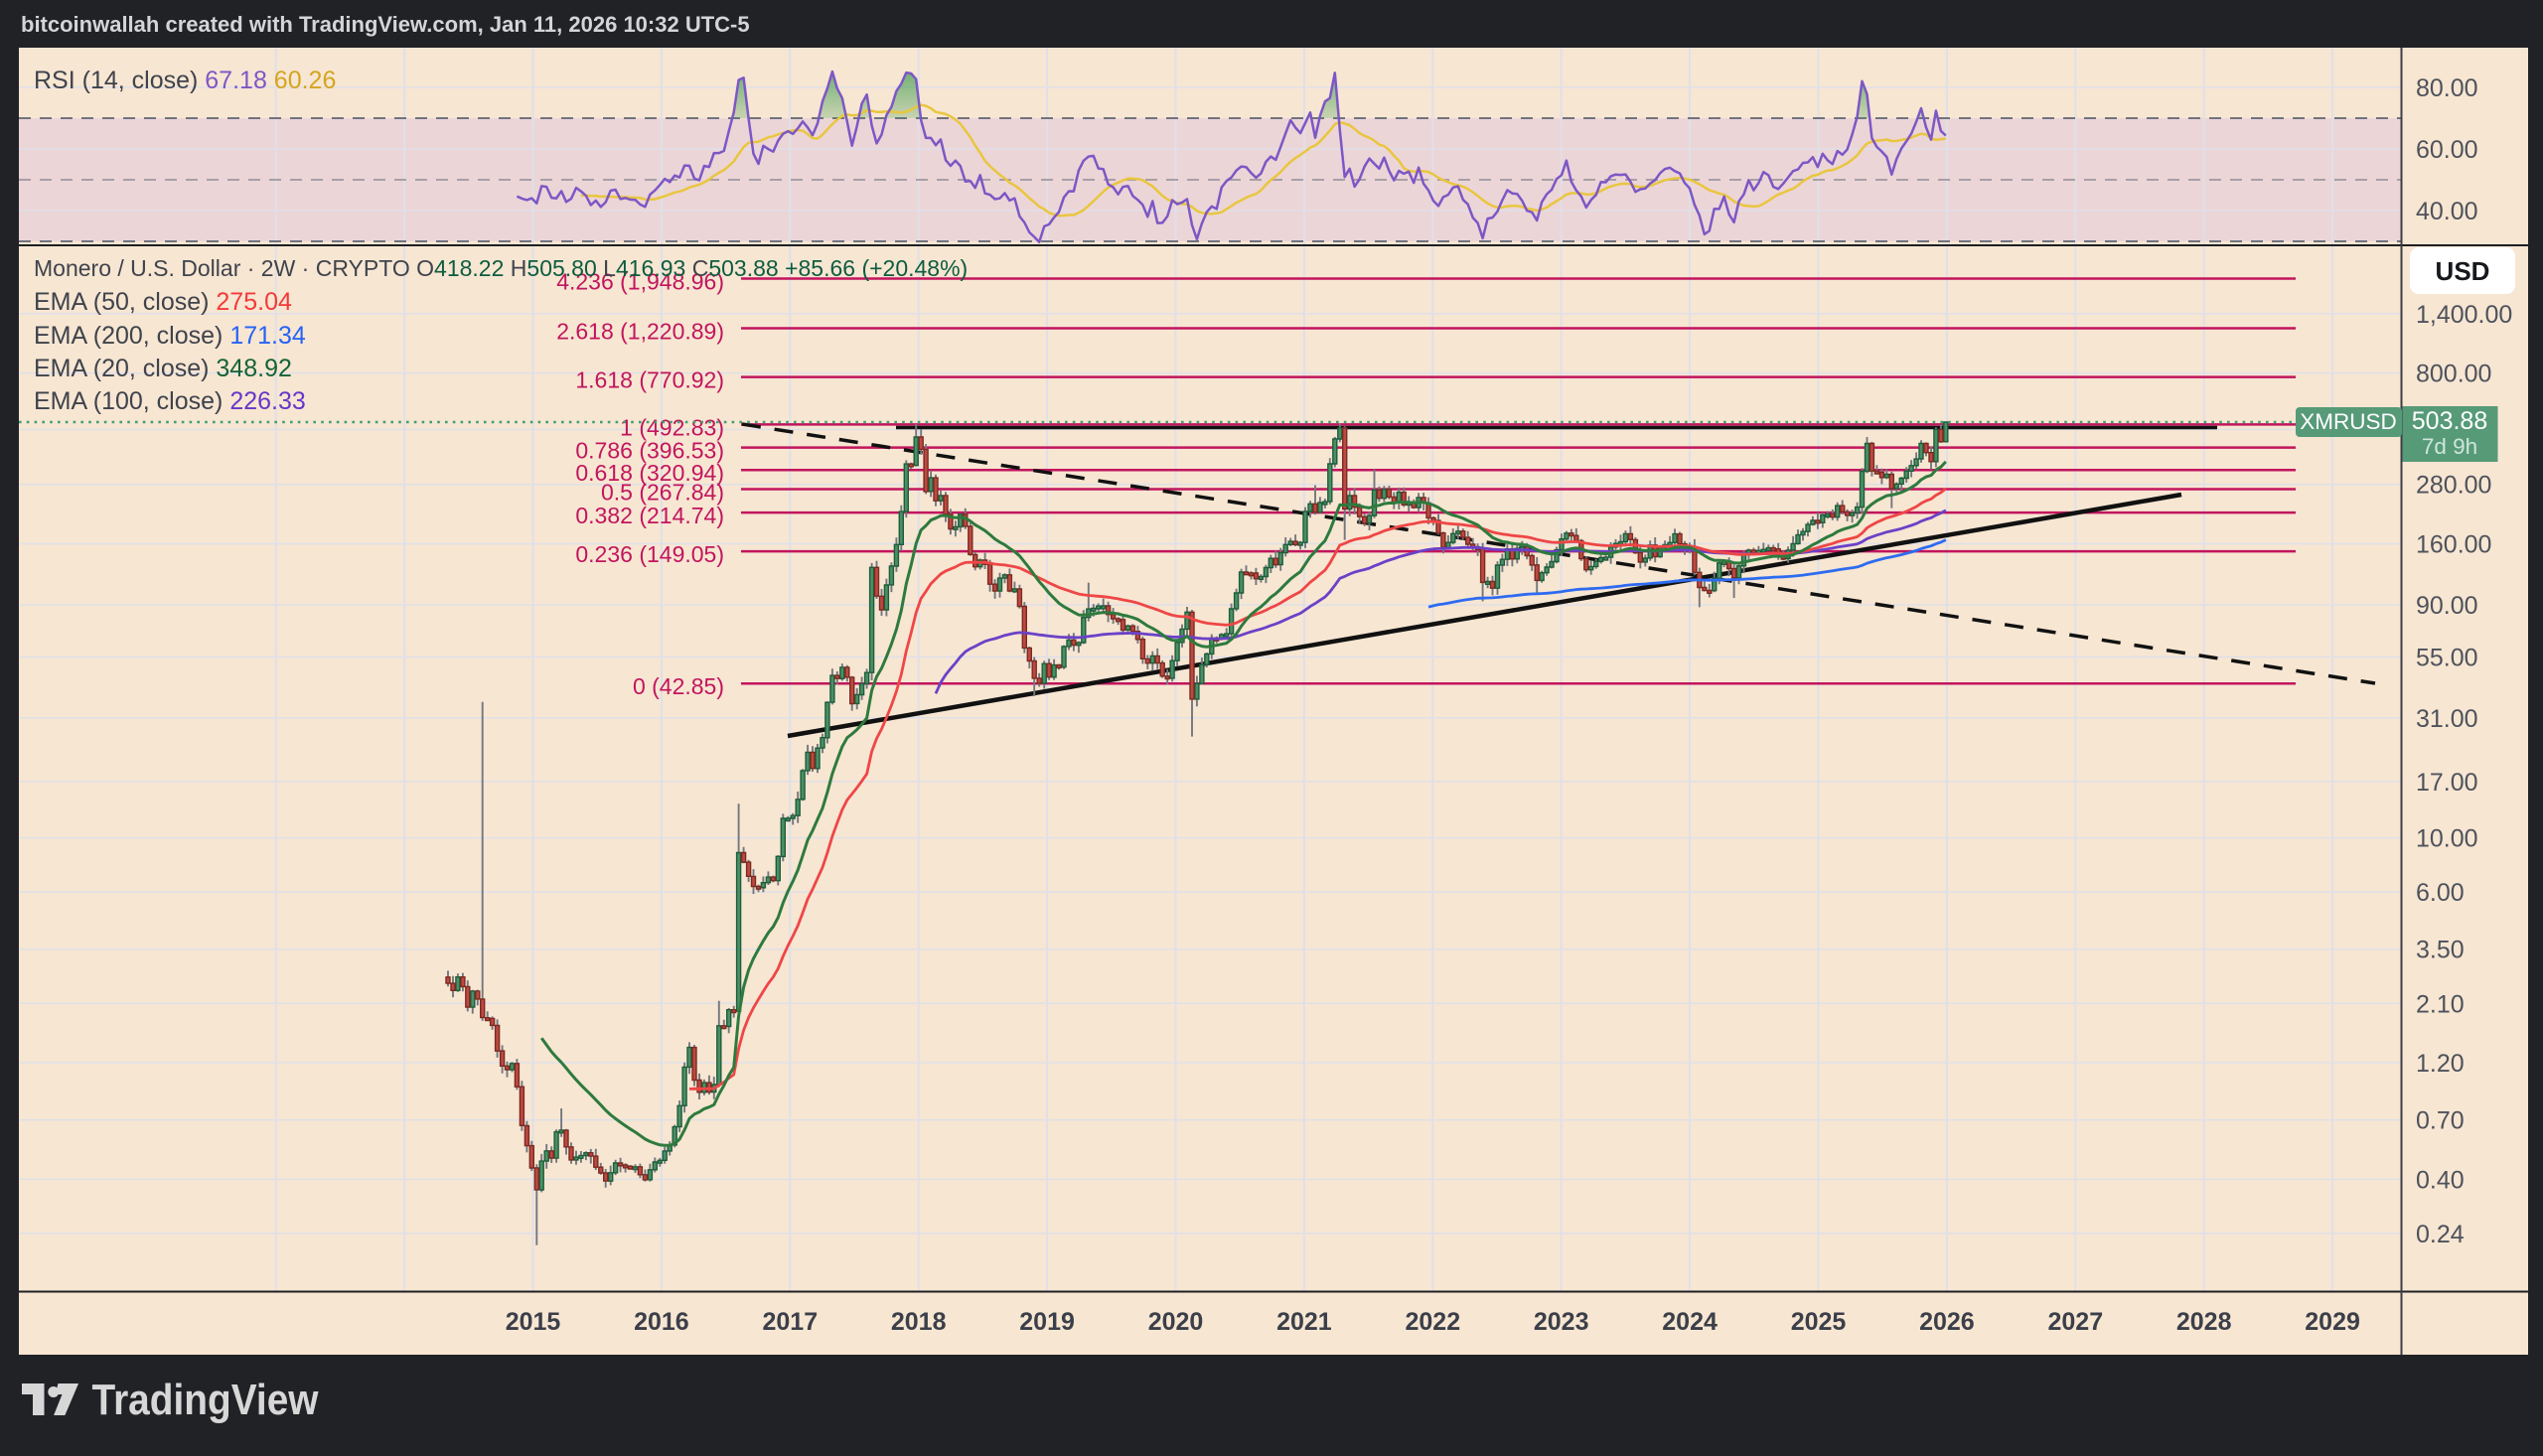  I want to click on svg-text: 0.5 (267.84), so click(662, 493).